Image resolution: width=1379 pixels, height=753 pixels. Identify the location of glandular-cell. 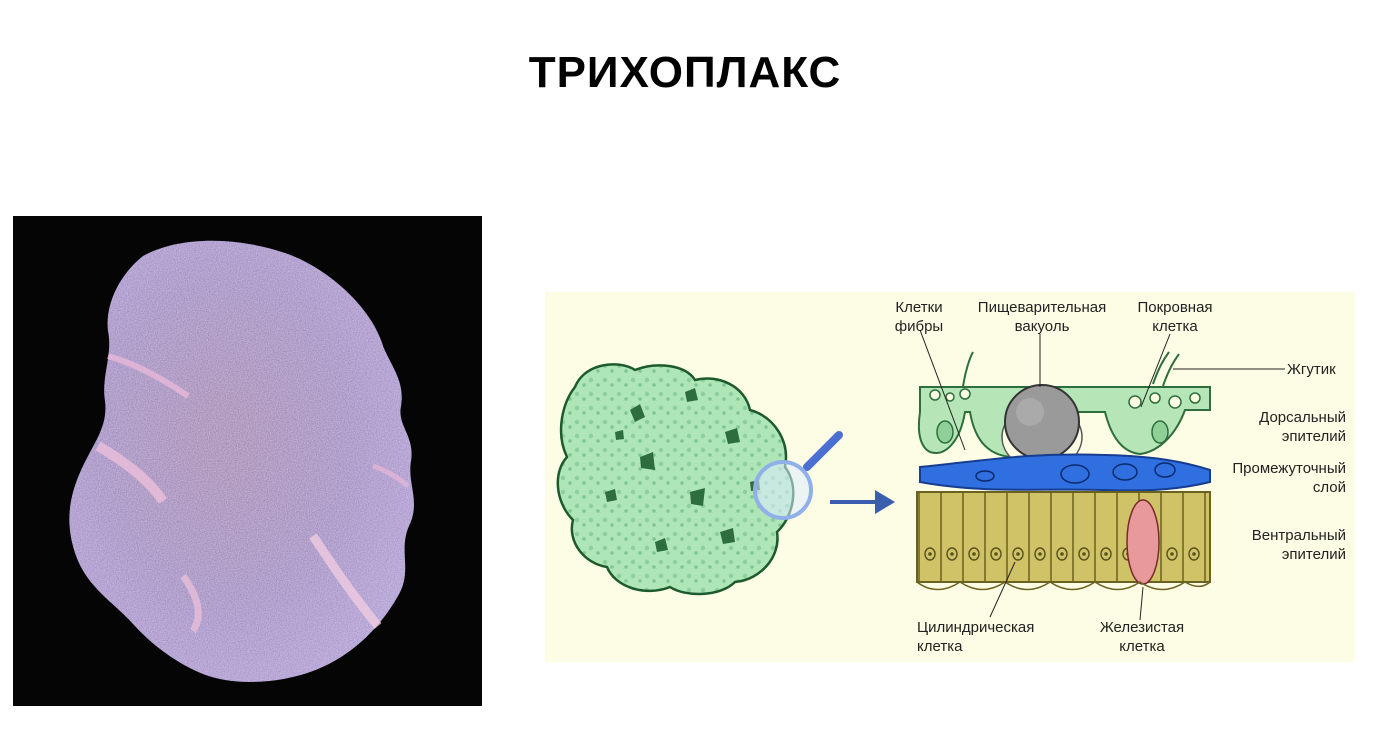
(1143, 542).